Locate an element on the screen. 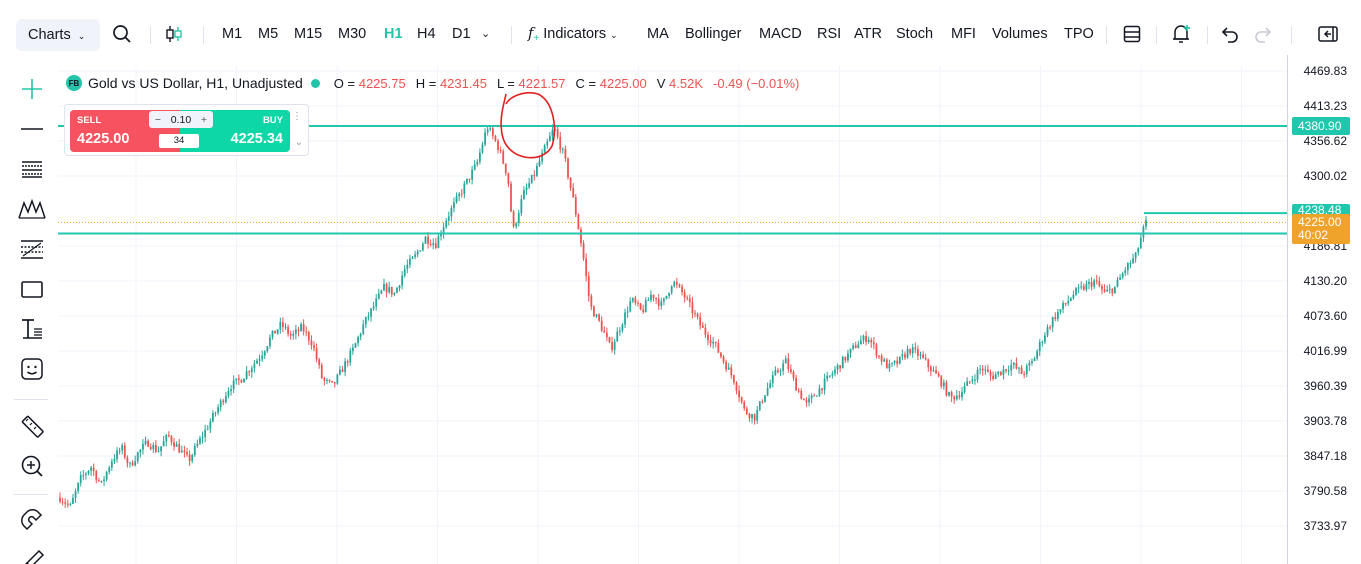 The width and height of the screenshot is (1361, 564). quantity-value: 0.10 is located at coordinates (181, 119).